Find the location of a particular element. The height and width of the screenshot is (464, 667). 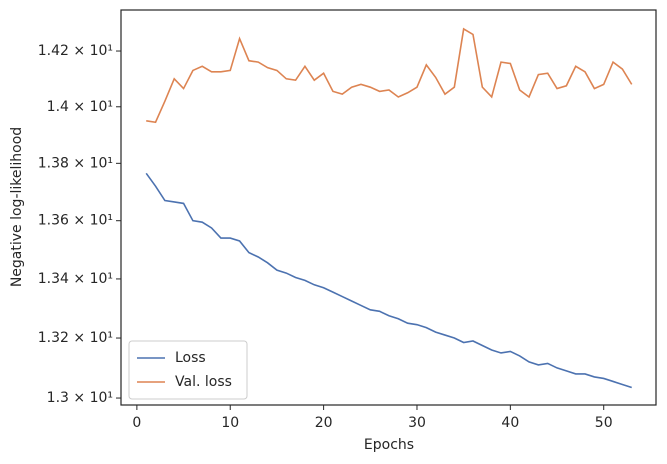

y-tick-label: 1.3 × 10¹ is located at coordinates (80, 398).